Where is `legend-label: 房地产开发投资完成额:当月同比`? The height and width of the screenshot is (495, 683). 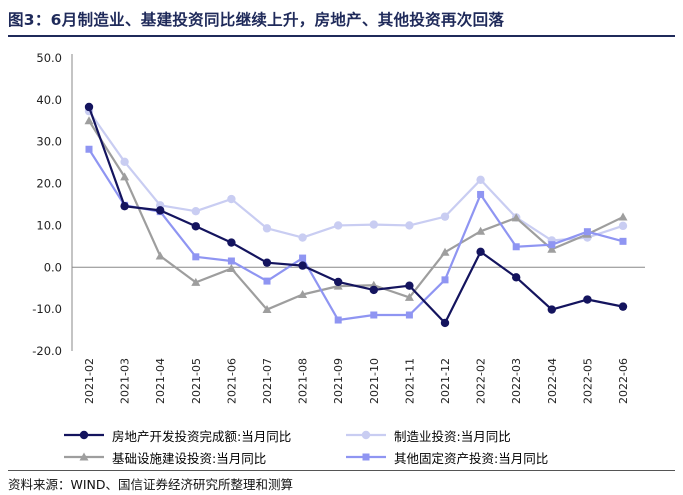 legend-label: 房地产开发投资完成额:当月同比 is located at coordinates (202, 436).